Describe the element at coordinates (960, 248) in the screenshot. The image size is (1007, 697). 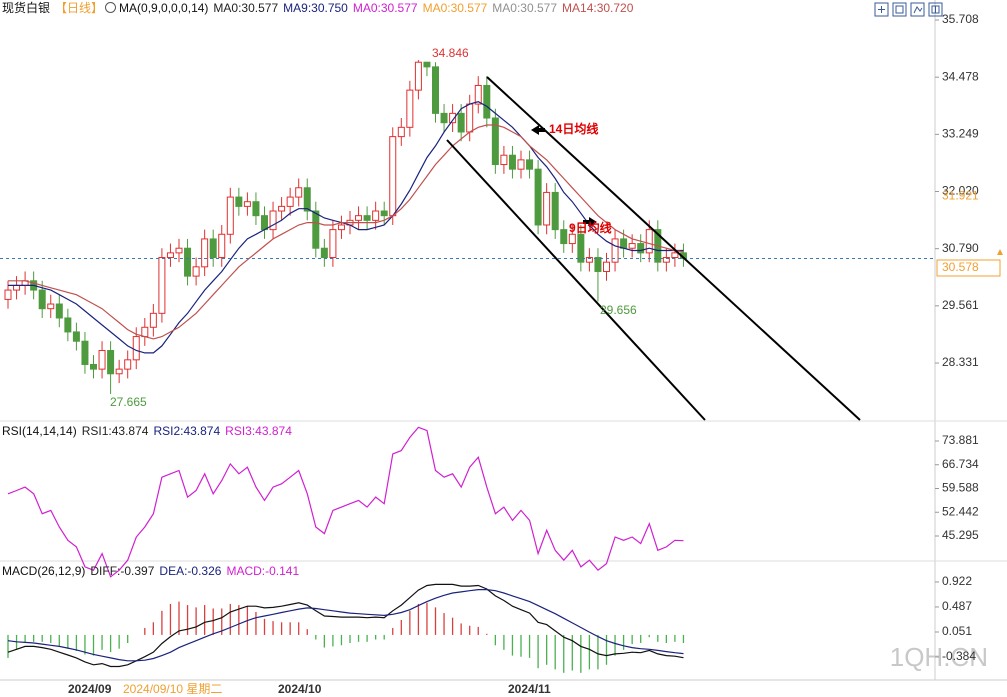
I see `y-tick-label: 30.790` at that location.